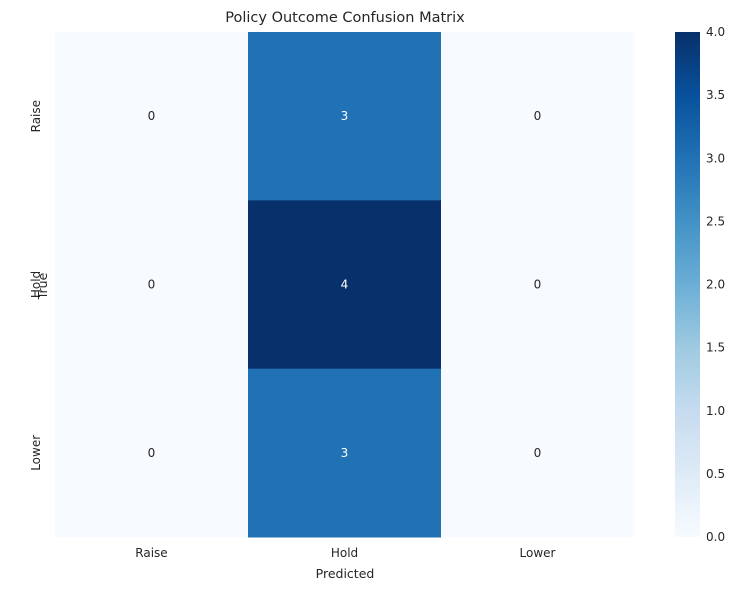  I want to click on colorbar-tick-label: 3.0, so click(715, 158).